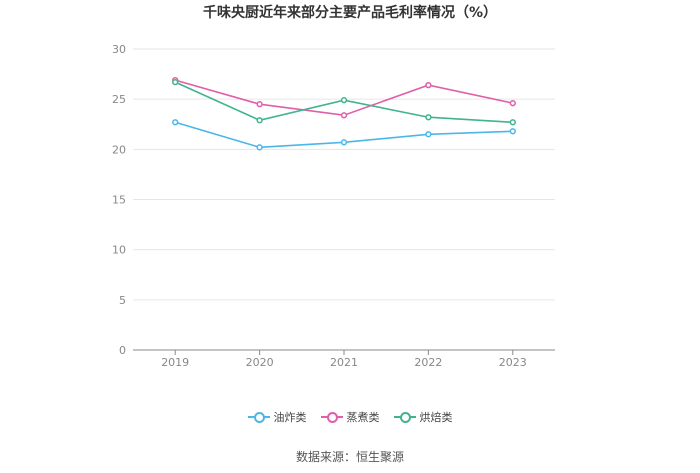 This screenshot has height=473, width=700. Describe the element at coordinates (513, 362) in the screenshot. I see `x-tick-label: 2023` at that location.